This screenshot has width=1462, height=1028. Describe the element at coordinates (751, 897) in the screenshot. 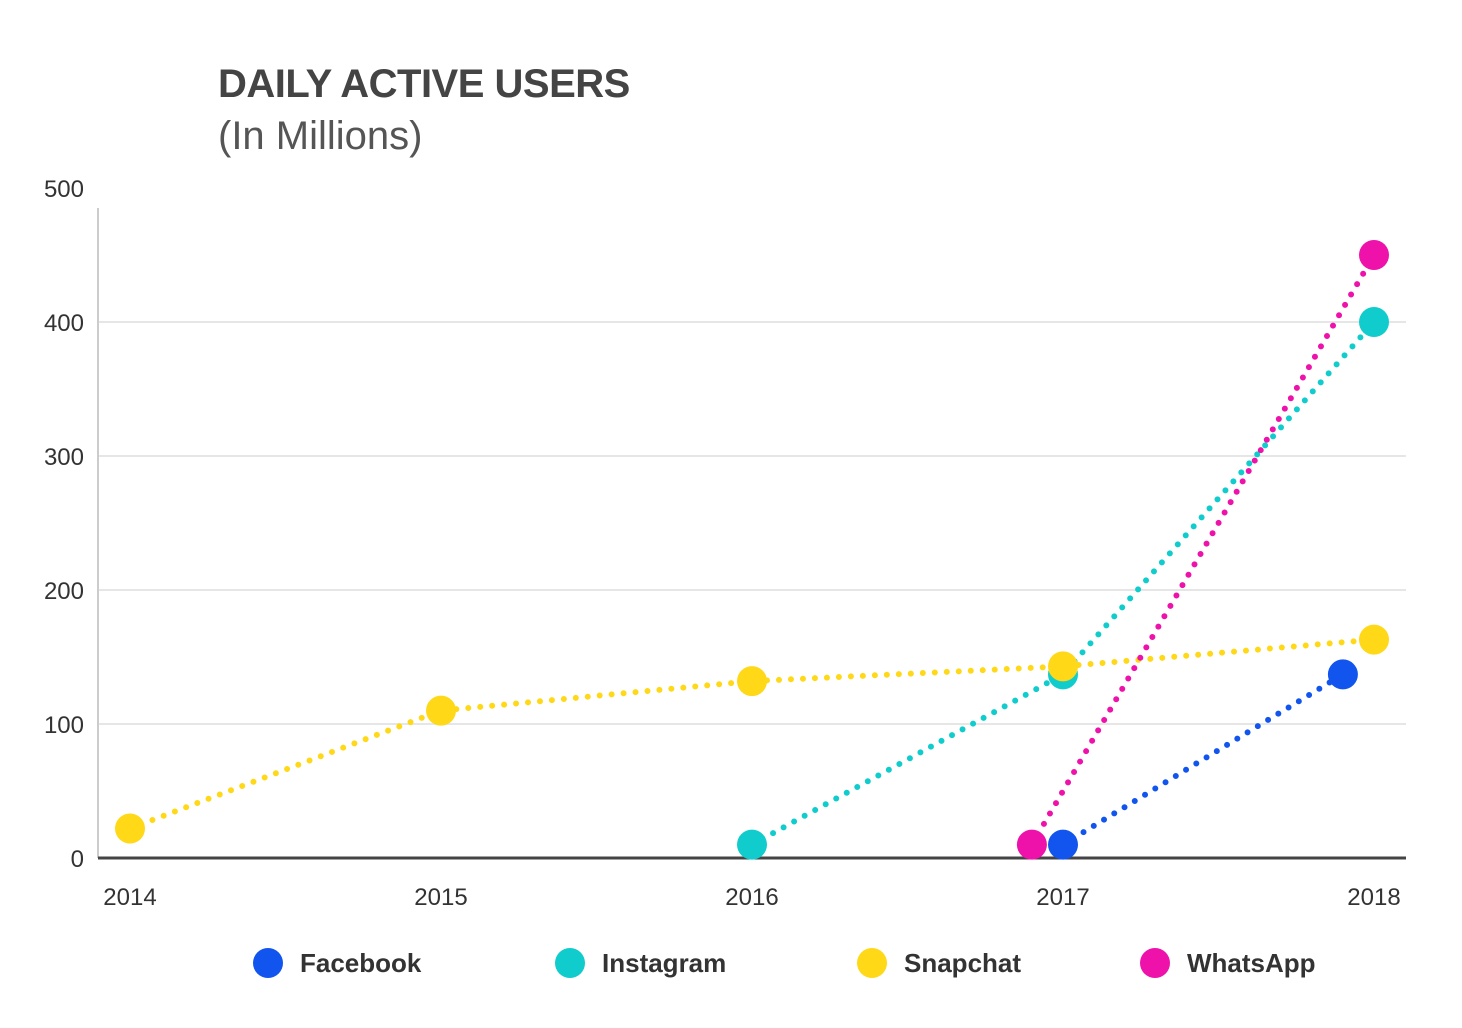

I see `x-tick-label: 2016` at that location.